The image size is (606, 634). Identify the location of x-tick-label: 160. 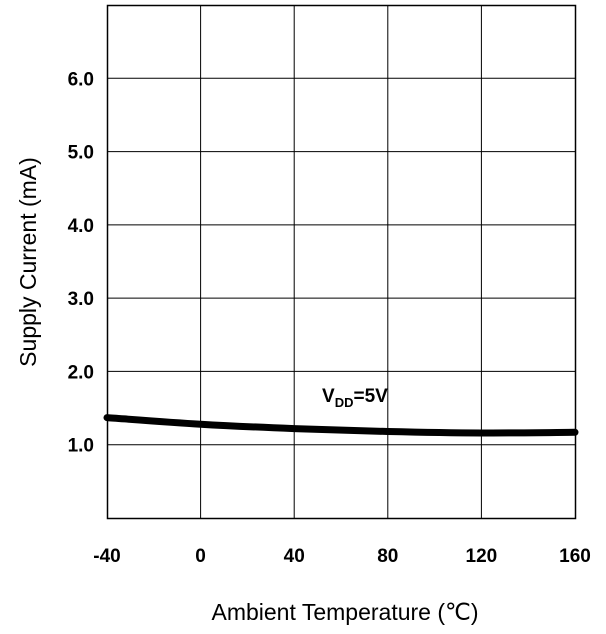
(575, 556).